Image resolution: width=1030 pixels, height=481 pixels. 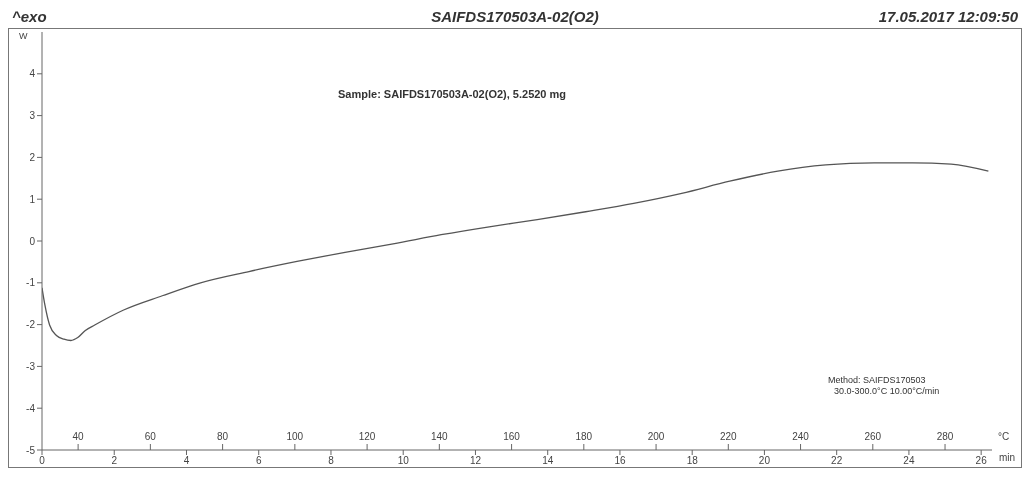 What do you see at coordinates (186, 461) in the screenshot?
I see `x-tick-label: 4` at bounding box center [186, 461].